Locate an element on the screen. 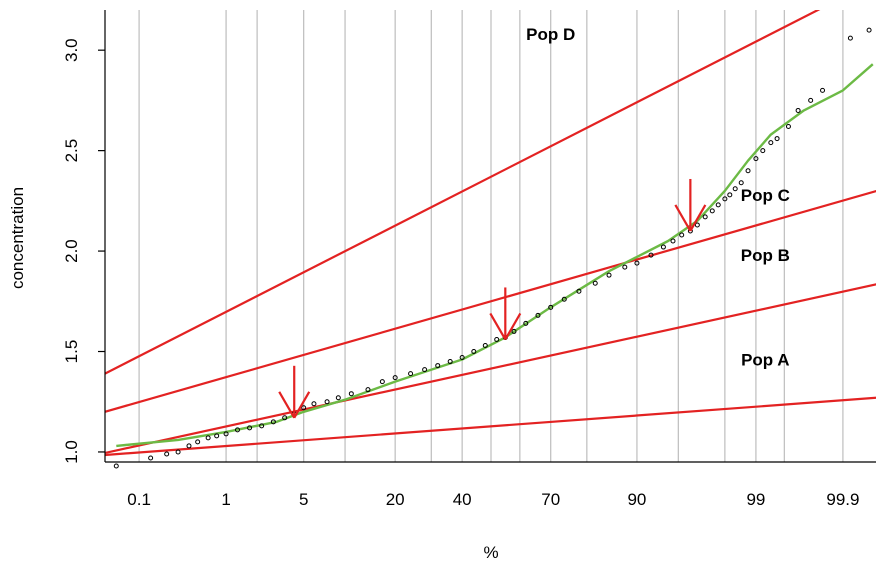 The height and width of the screenshot is (564, 876). x-tick-label: 20 is located at coordinates (395, 499).